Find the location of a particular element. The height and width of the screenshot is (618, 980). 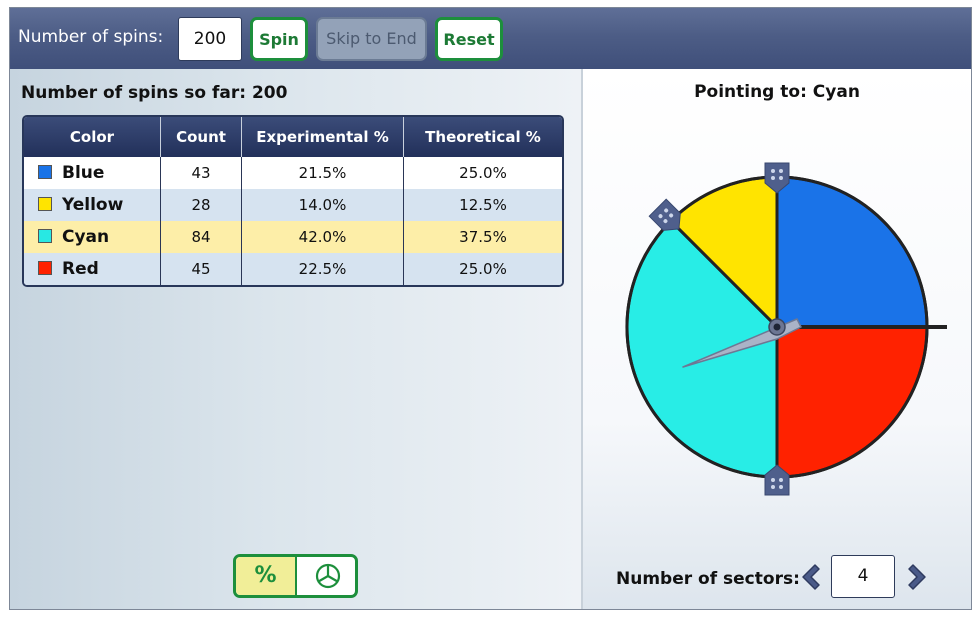

percent-view-button: % is located at coordinates (266, 576).